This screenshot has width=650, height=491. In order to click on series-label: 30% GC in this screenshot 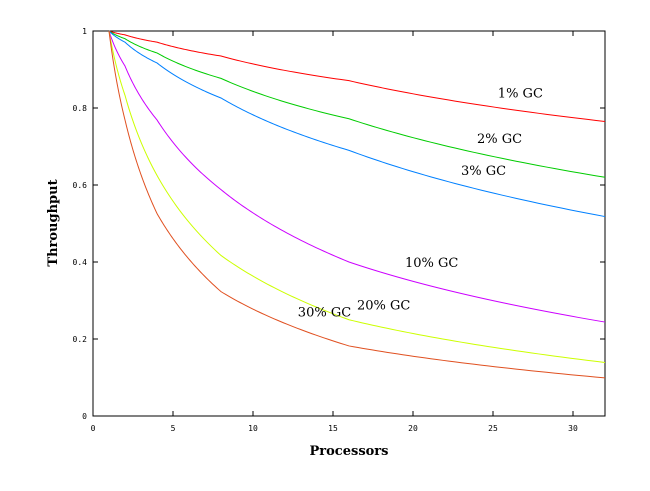, I will do `click(324, 312)`.